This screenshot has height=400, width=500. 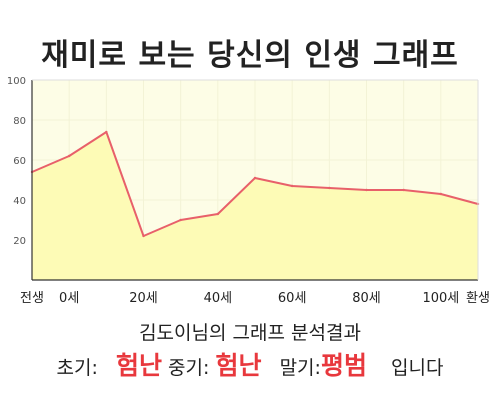 I want to click on analysis-result: 초기: 험난 중기: 험난 말기:평범 입니다, so click(x=250, y=364).